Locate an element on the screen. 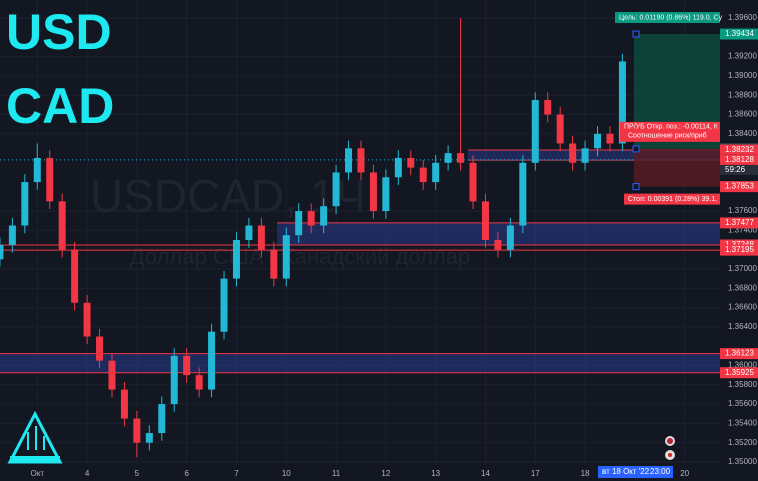 Image resolution: width=758 pixels, height=481 pixels. y-tick-label: 1.39600 is located at coordinates (742, 17).